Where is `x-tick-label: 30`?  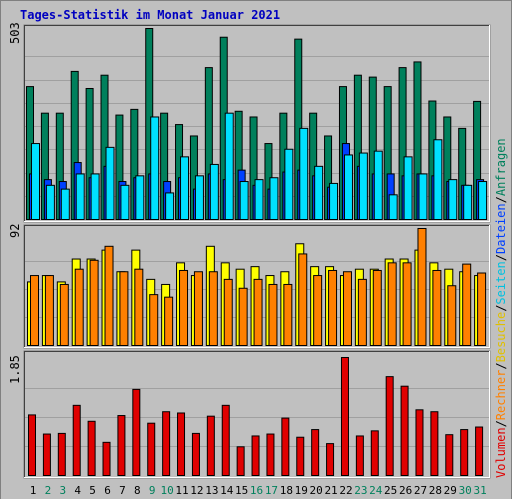 x-tick-label: 30 is located at coordinates (465, 490).